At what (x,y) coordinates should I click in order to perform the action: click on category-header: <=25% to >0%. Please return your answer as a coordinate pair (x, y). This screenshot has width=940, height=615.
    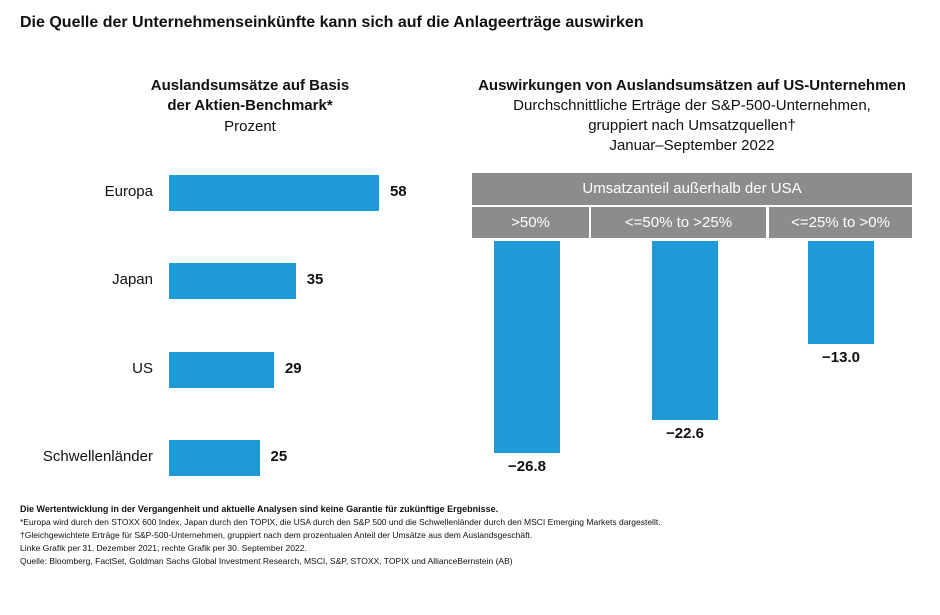
    Looking at the image, I should click on (840, 222).